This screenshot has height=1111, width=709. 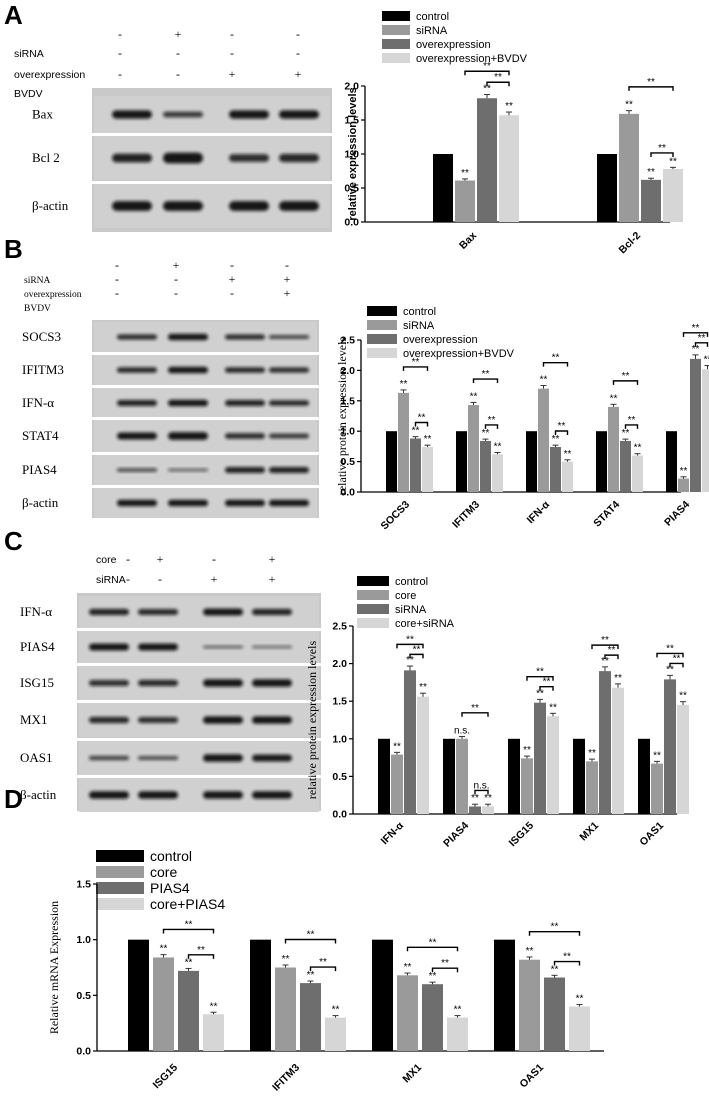 What do you see at coordinates (46, 157) in the screenshot?
I see `blot-row-label: Bcl 2` at bounding box center [46, 157].